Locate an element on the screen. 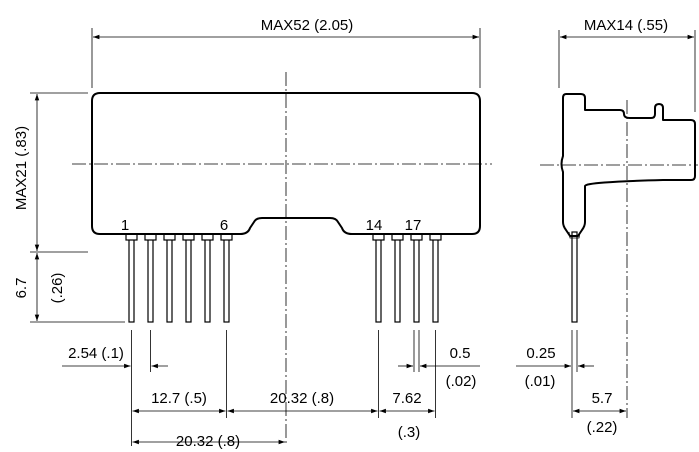  pin-label-17: 17 is located at coordinates (413, 225).